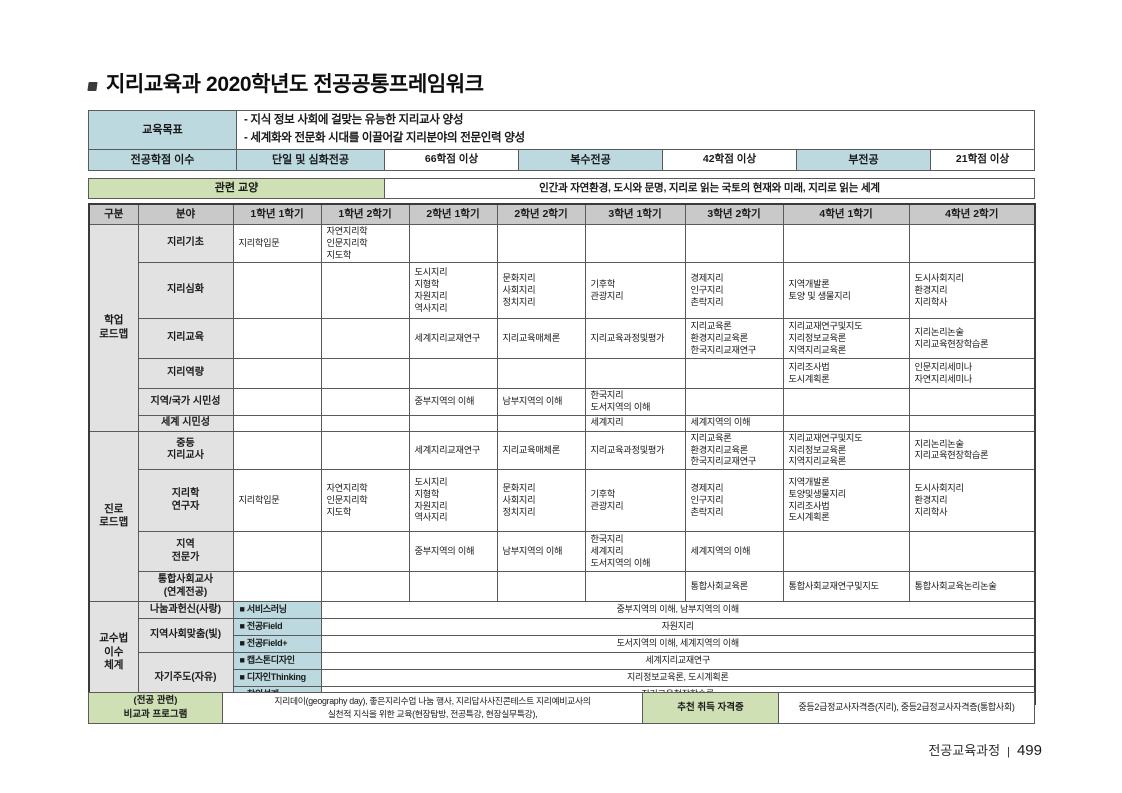 The image size is (1122, 793). Describe the element at coordinates (817, 493) in the screenshot. I see `course-name: 토양및생물지리` at that location.